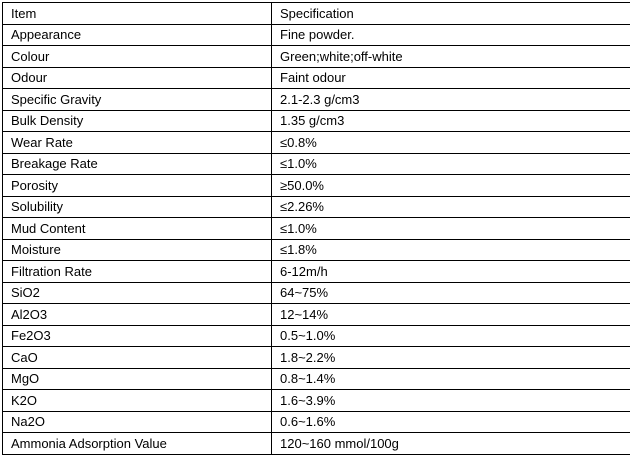 This screenshot has height=456, width=630. I want to click on table-row: Fe2O3 0.5~1.0%, so click(316, 335).